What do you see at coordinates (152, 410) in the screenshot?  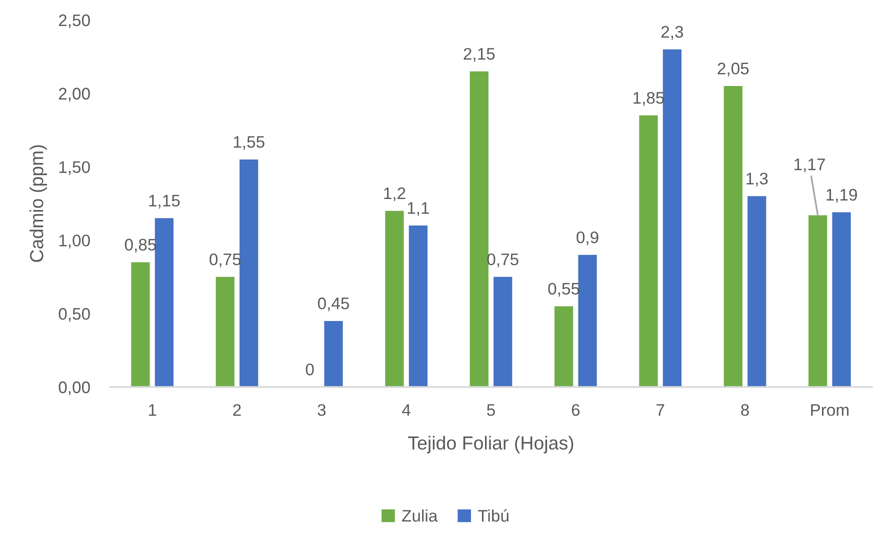 I see `x-tick-label: 1` at bounding box center [152, 410].